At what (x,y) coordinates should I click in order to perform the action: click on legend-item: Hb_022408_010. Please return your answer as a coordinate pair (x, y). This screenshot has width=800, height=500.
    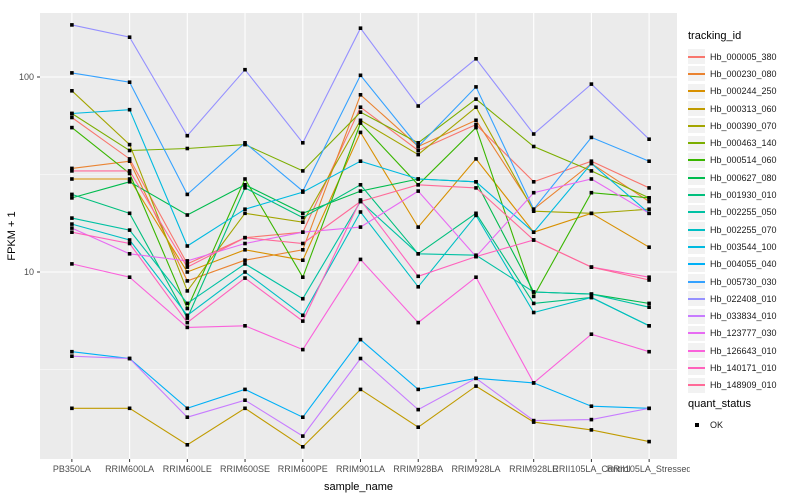
    Looking at the image, I should click on (732, 298).